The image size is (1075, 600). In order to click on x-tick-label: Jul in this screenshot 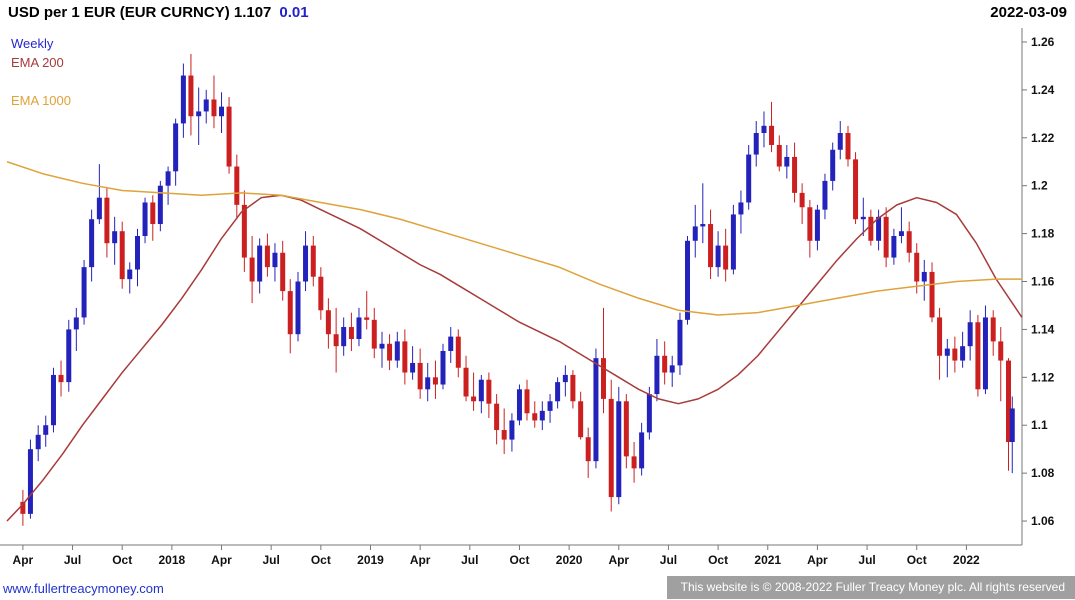, I will do `click(866, 560)`.